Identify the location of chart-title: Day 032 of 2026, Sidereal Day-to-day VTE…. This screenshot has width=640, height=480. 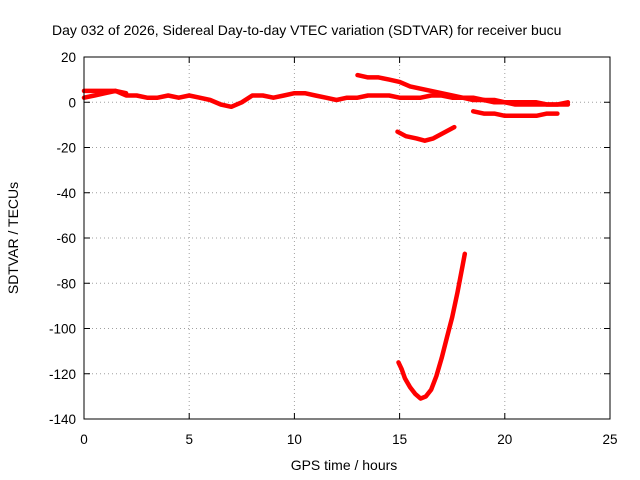
(306, 30).